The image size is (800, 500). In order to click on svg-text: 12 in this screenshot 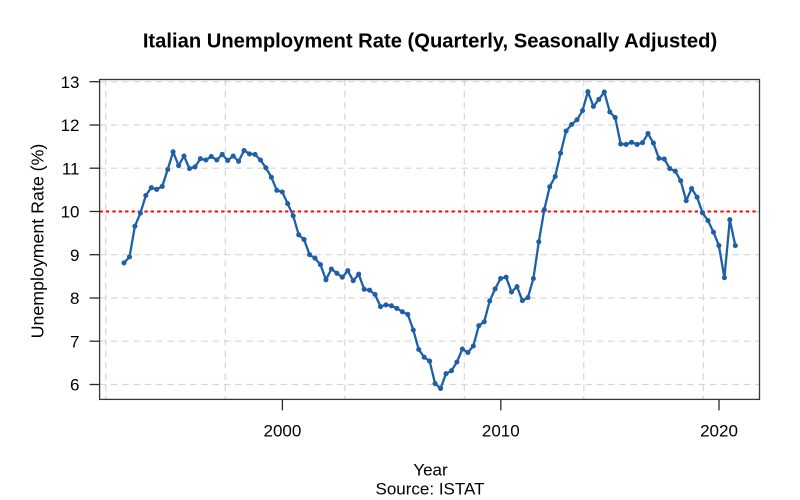, I will do `click(70, 125)`.